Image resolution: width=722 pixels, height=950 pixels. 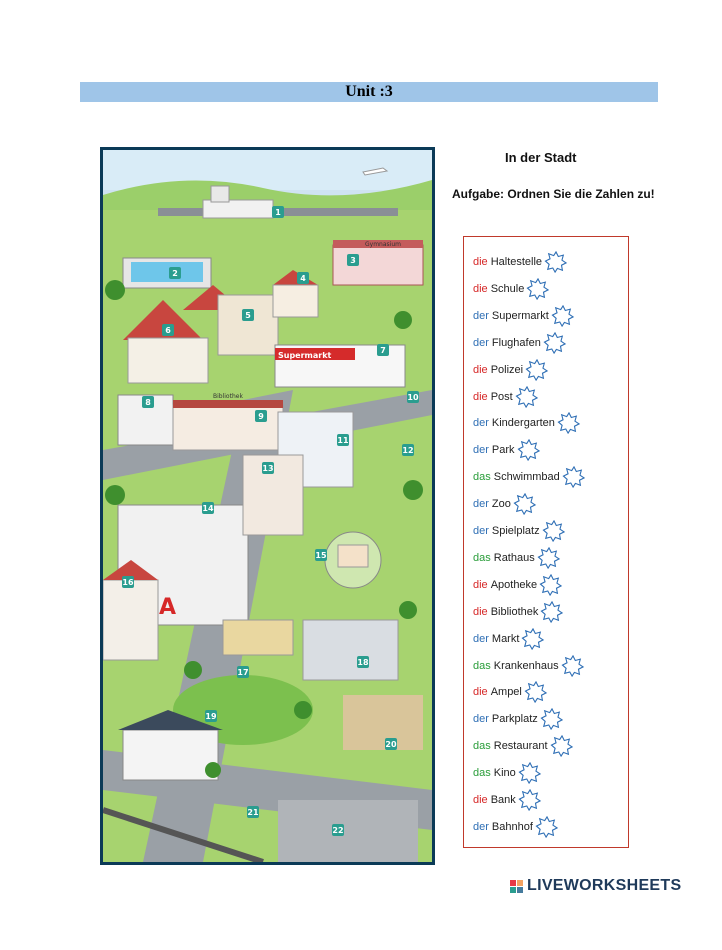 I want to click on map-number-label: 12, so click(x=407, y=450).